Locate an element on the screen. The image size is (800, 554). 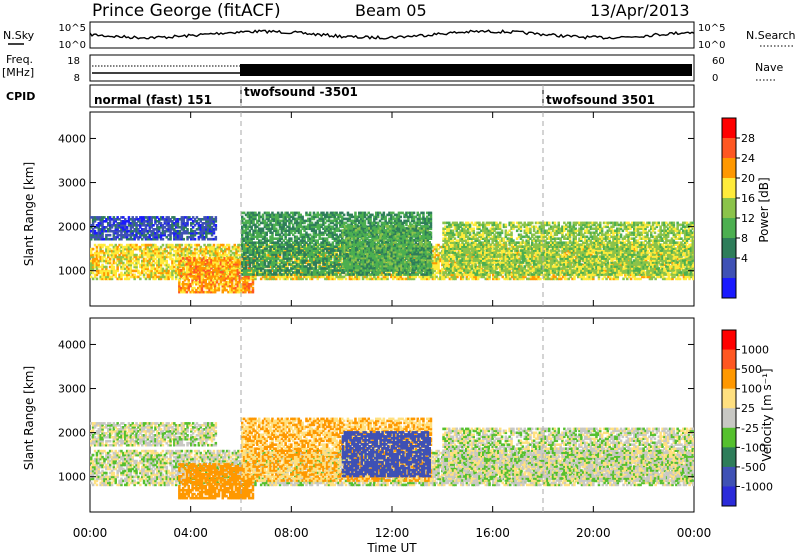
cpid-segment-0: normal (fast) 151 is located at coordinates (153, 100).